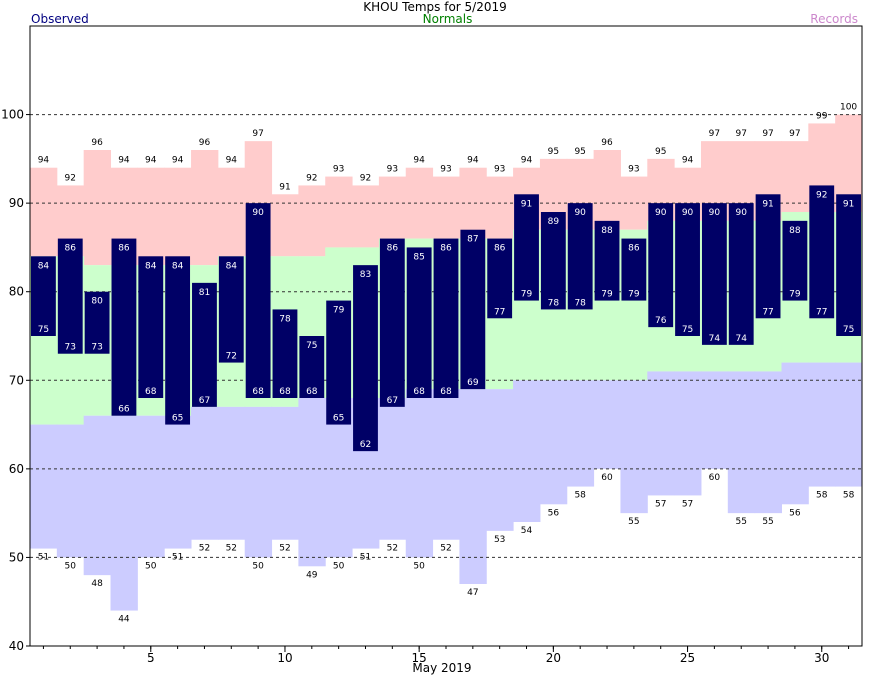  Describe the element at coordinates (60, 19) in the screenshot. I see `legend-observed: Observed` at that location.